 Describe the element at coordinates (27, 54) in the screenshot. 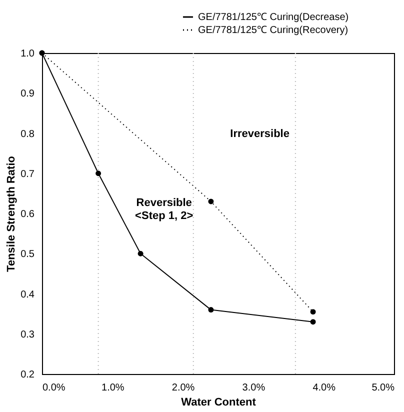

I see `y-tick-label: 1.0` at that location.